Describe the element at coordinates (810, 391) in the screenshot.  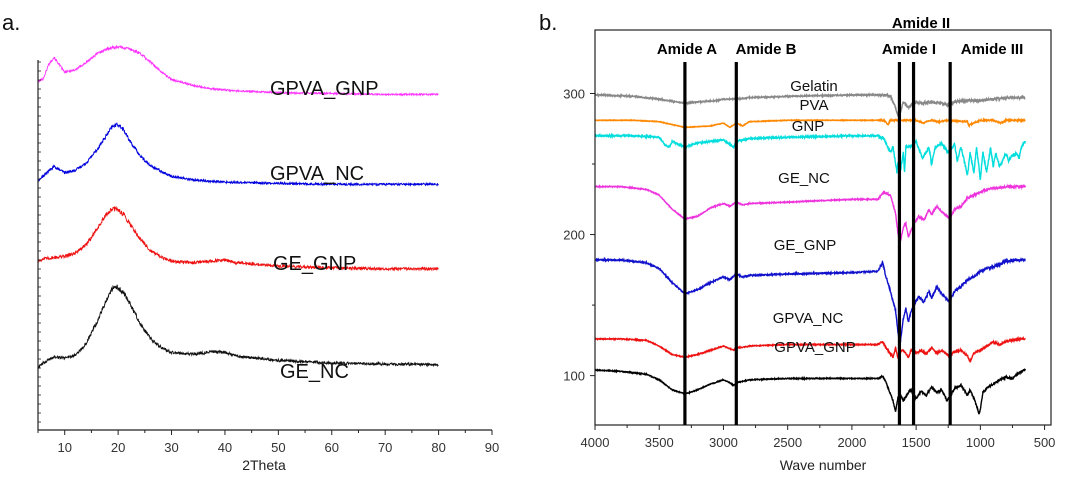
I see `panel-b-series-gpva-gnp` at that location.